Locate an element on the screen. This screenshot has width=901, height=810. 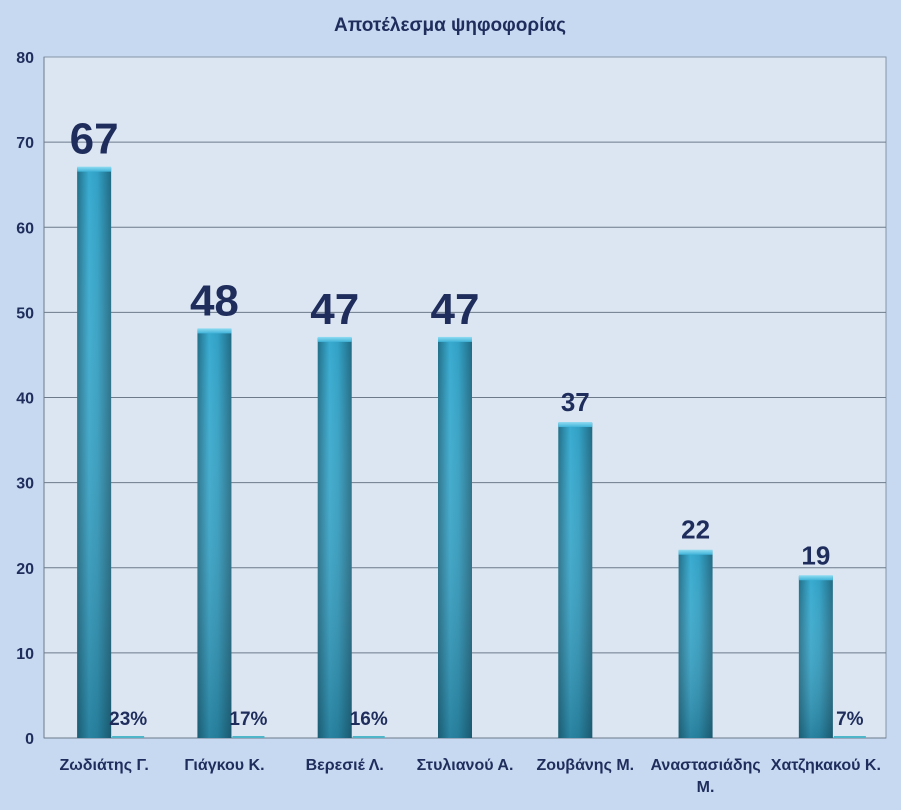
percent-label: 17% is located at coordinates (248, 719).